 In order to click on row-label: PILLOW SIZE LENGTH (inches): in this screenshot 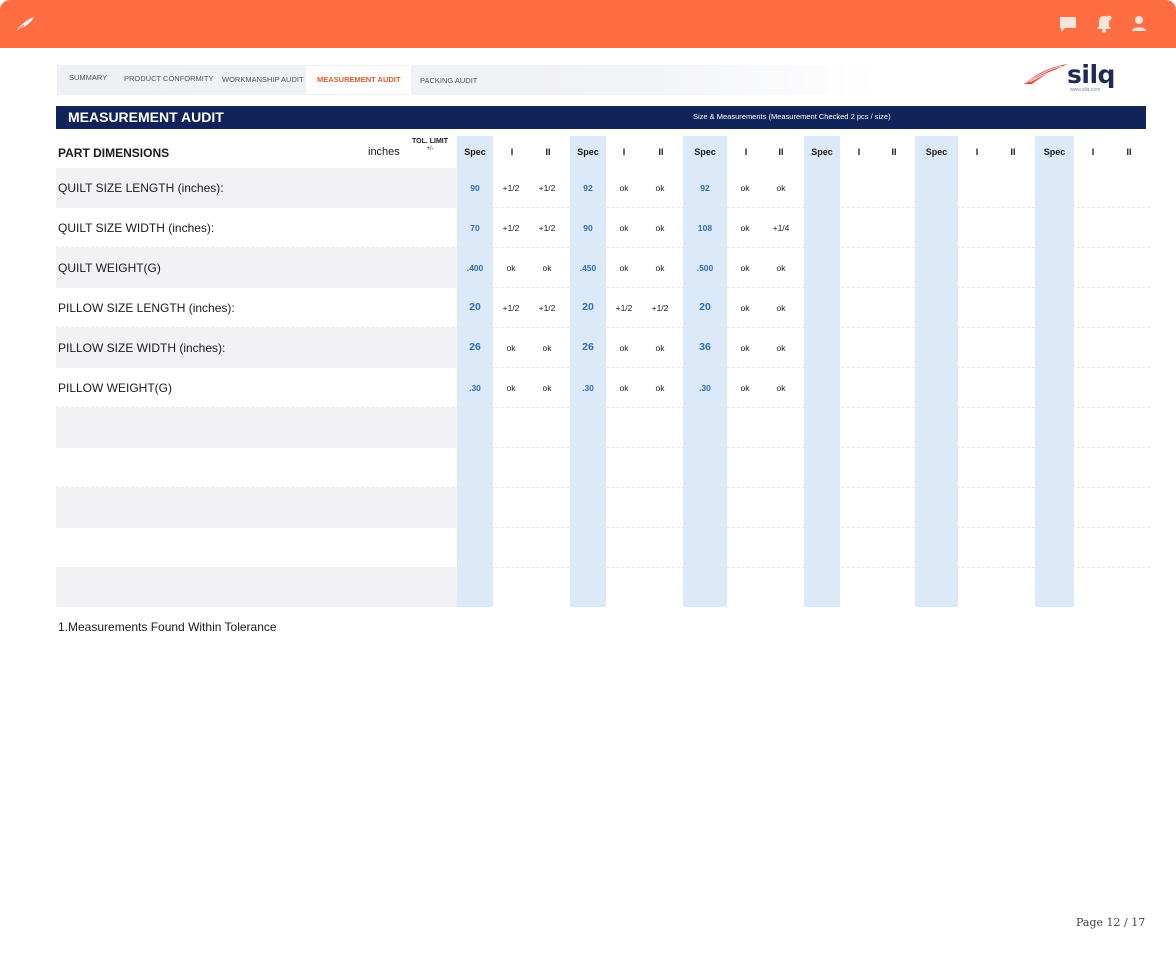, I will do `click(146, 308)`.